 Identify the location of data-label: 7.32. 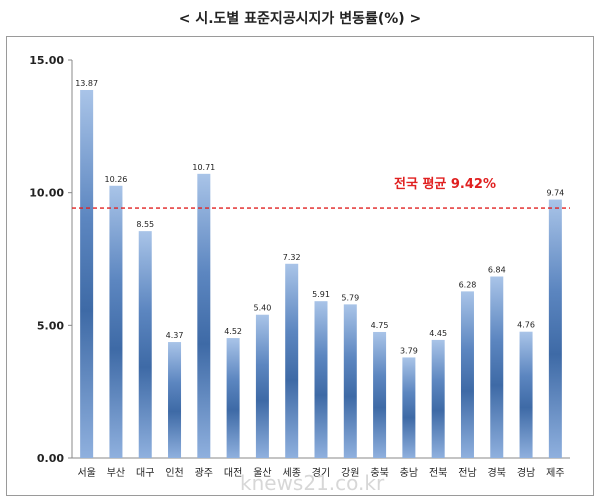
(292, 257).